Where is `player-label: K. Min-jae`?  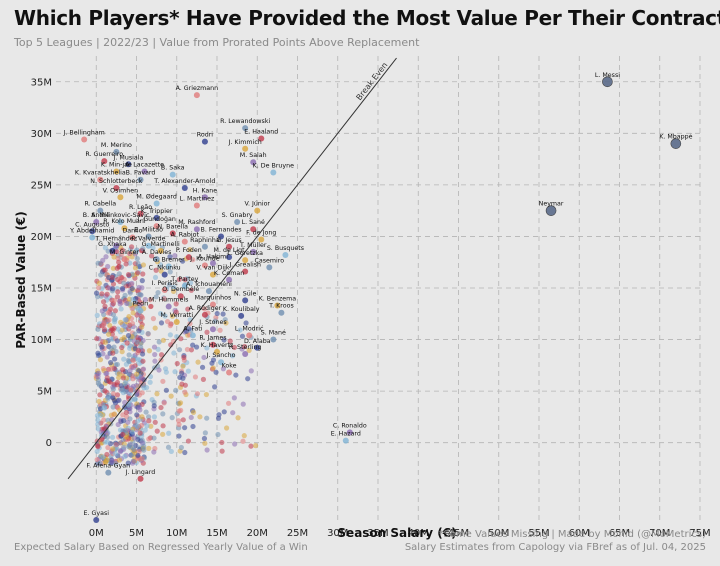 player-label: K. Min-jae is located at coordinates (116, 164).